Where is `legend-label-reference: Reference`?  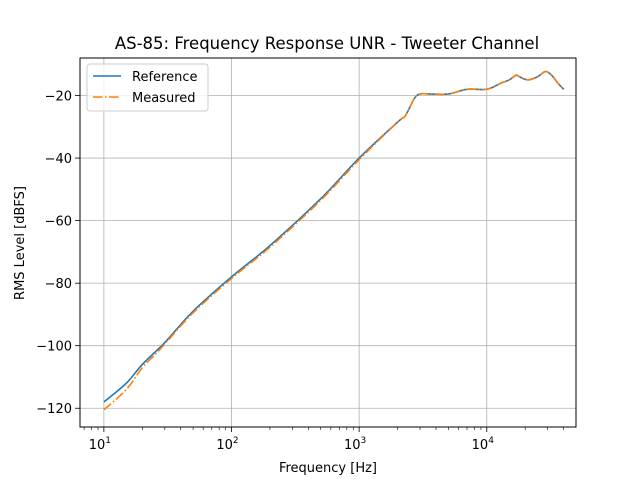 legend-label-reference: Reference is located at coordinates (164, 77).